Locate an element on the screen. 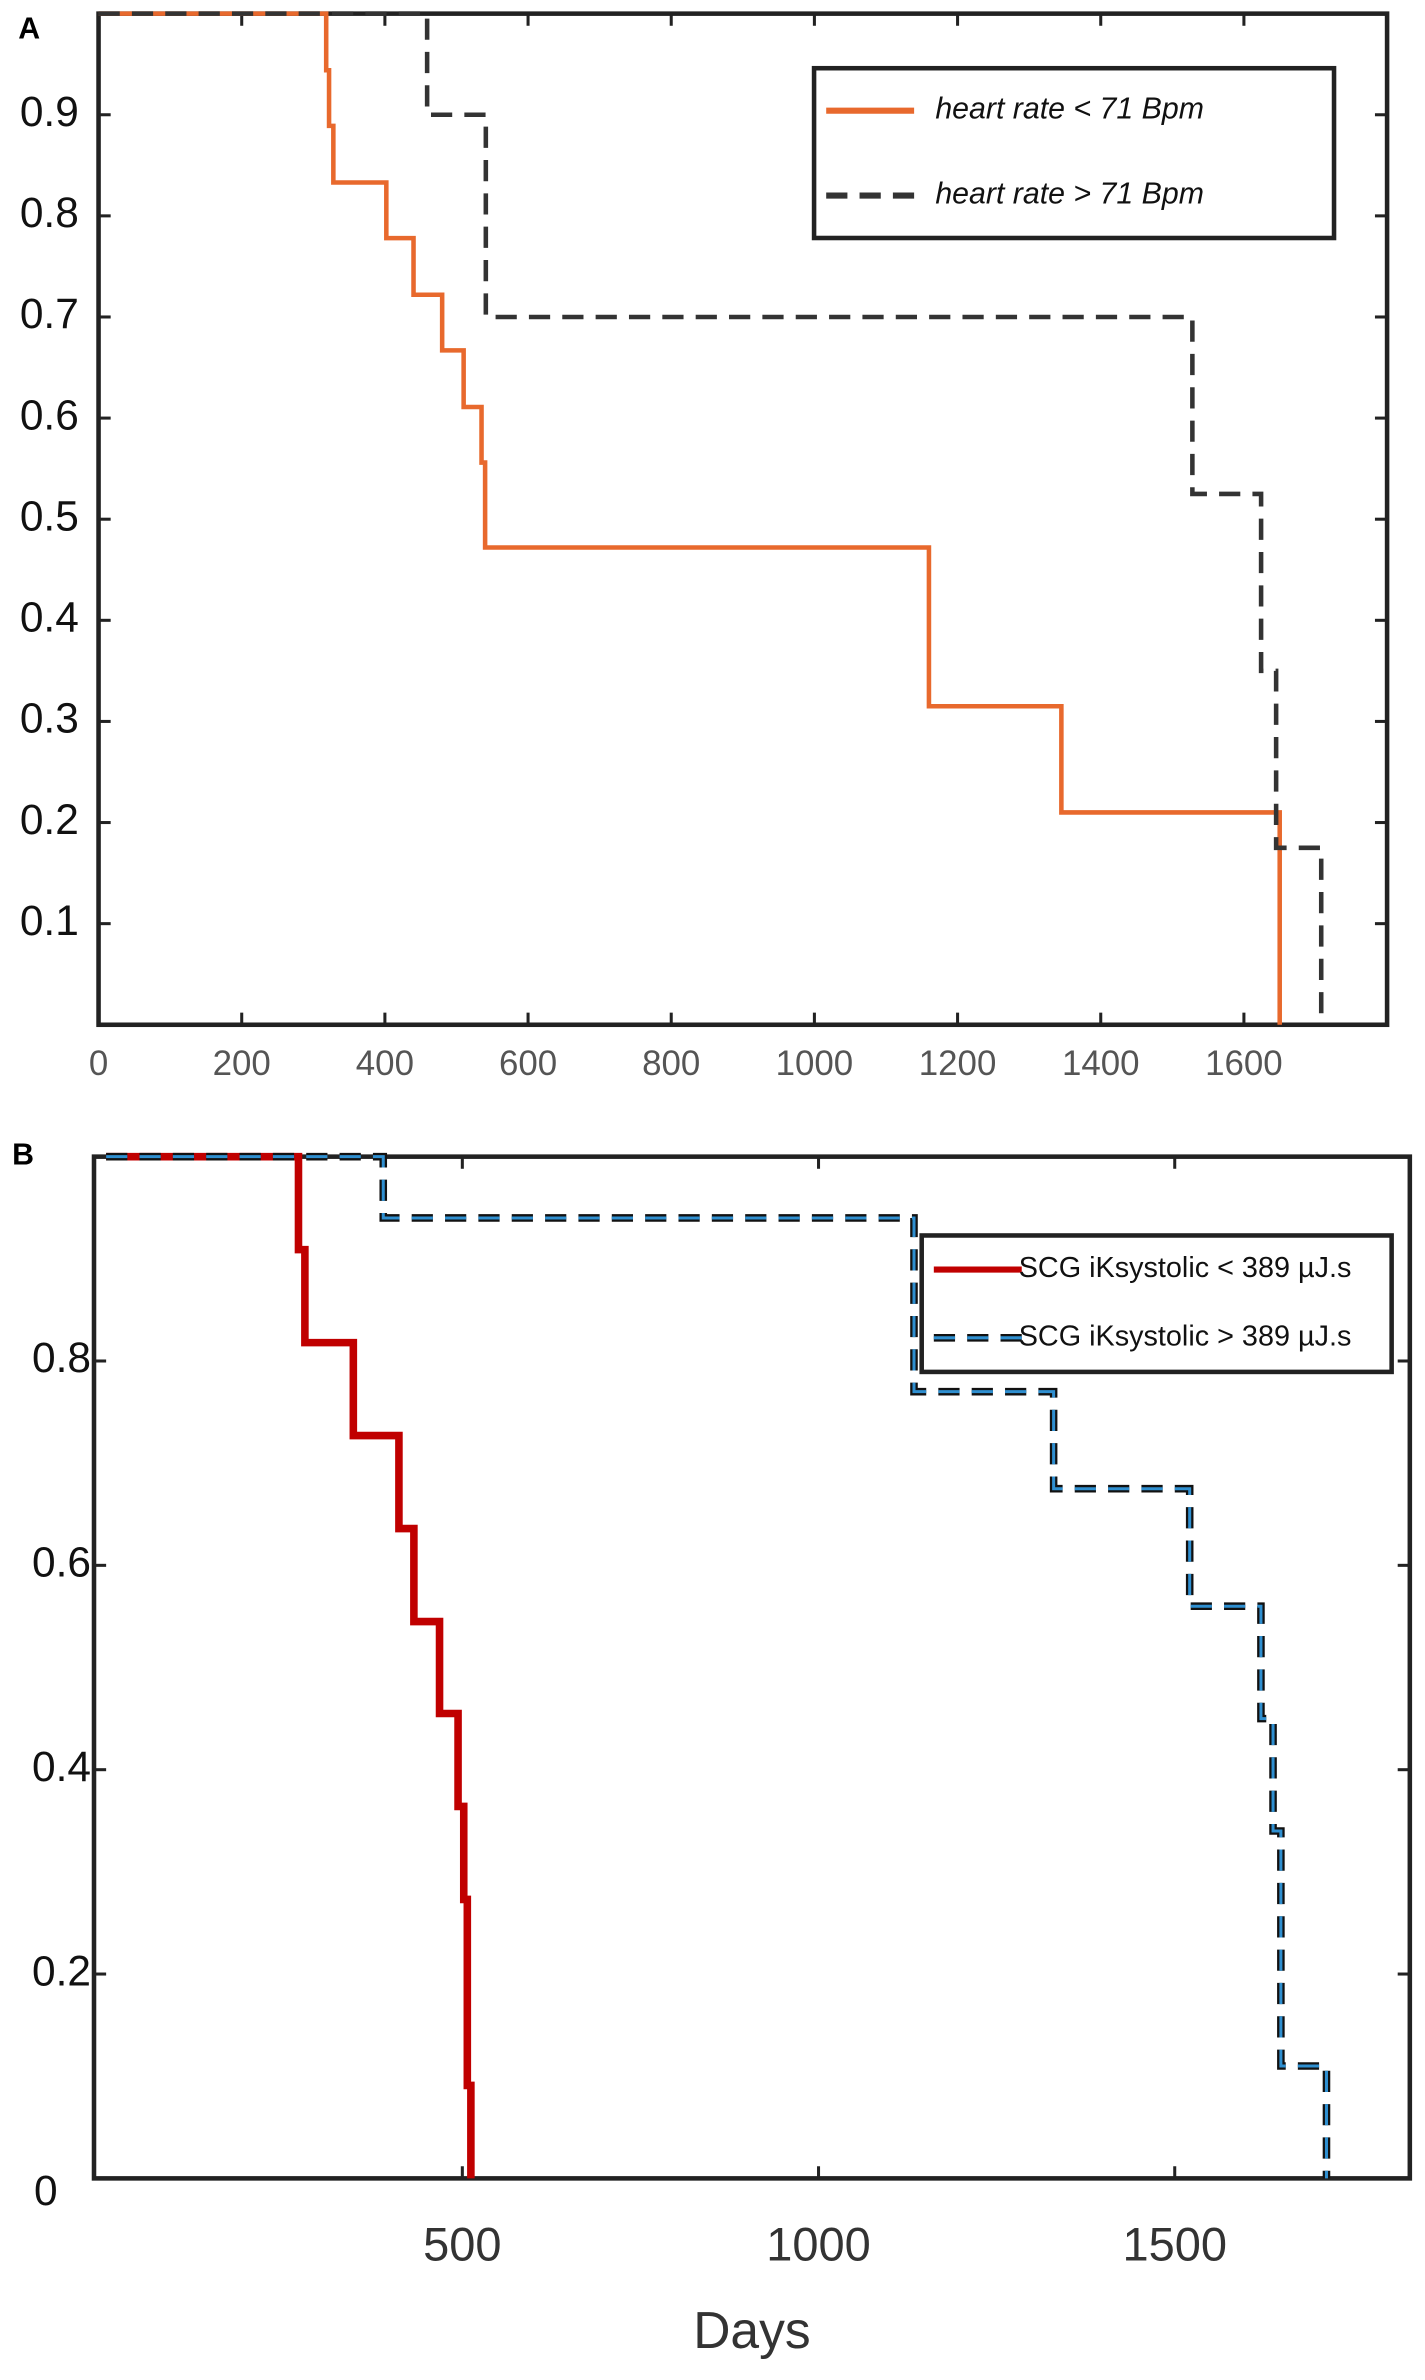 The width and height of the screenshot is (1425, 2380). y-tick-label: 0.5 is located at coordinates (49, 515).